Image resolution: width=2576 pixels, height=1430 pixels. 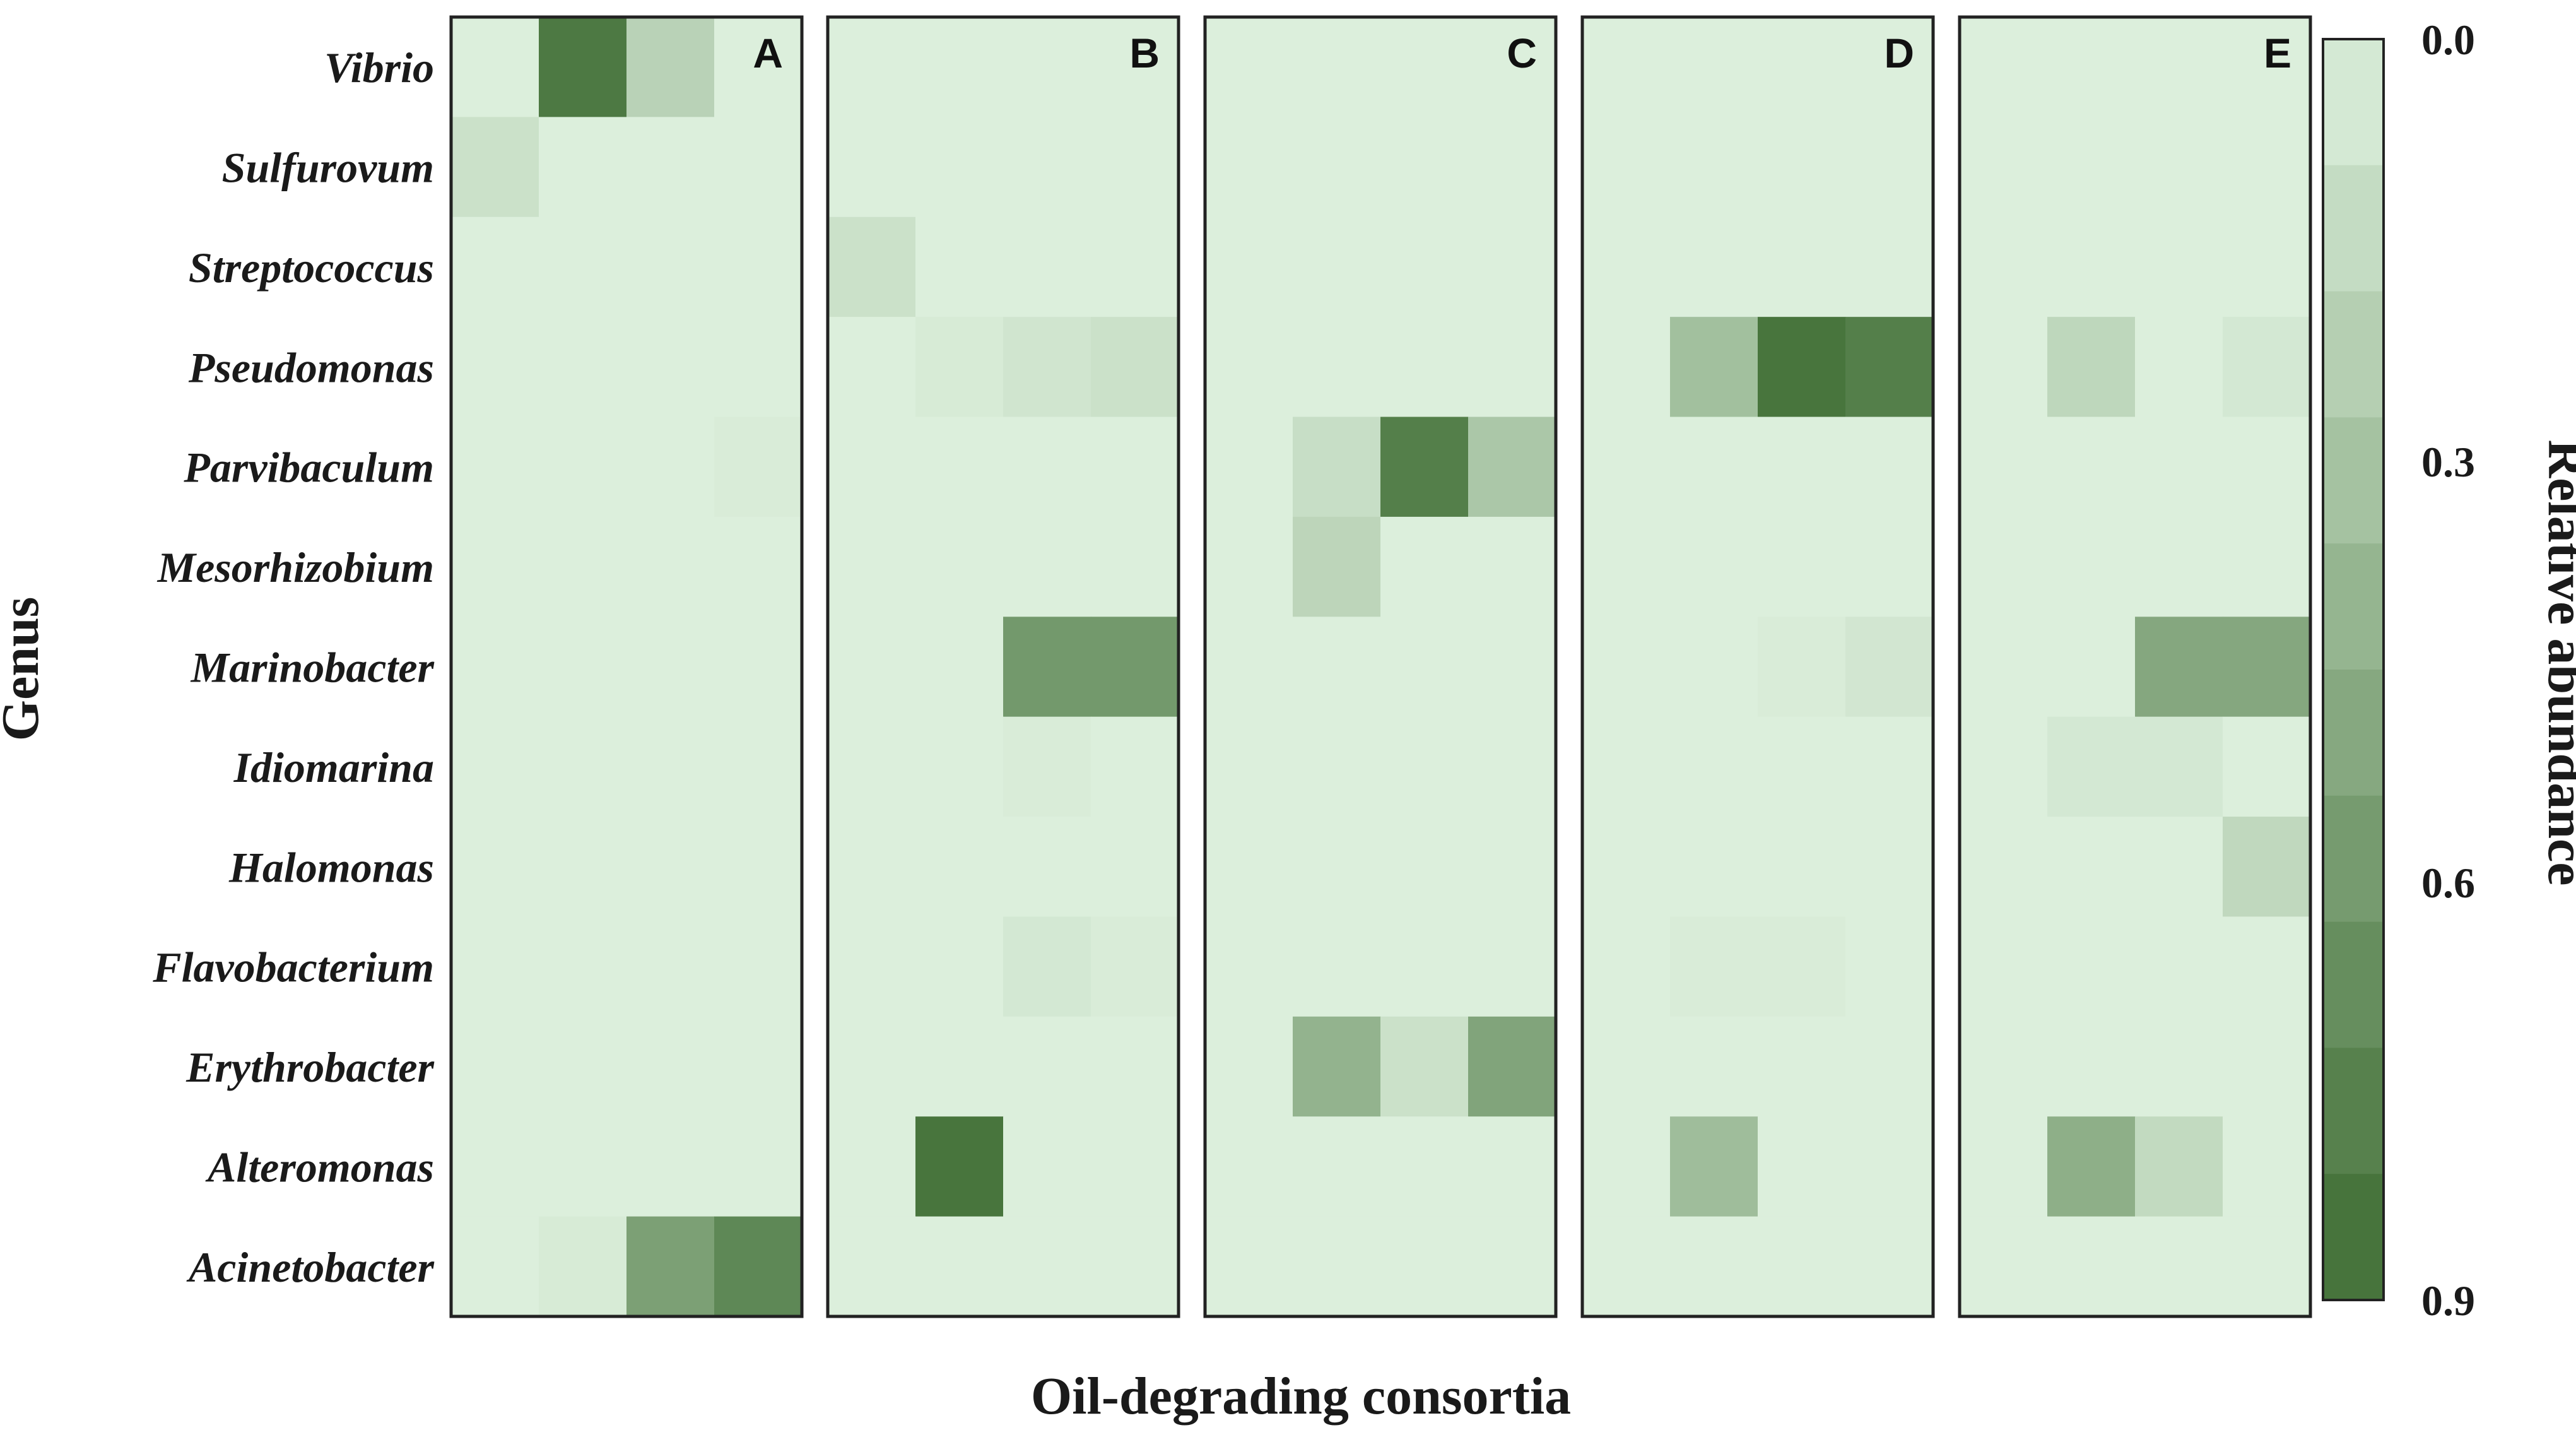 What do you see at coordinates (308, 468) in the screenshot?
I see `genus-label: Parvibaculum` at bounding box center [308, 468].